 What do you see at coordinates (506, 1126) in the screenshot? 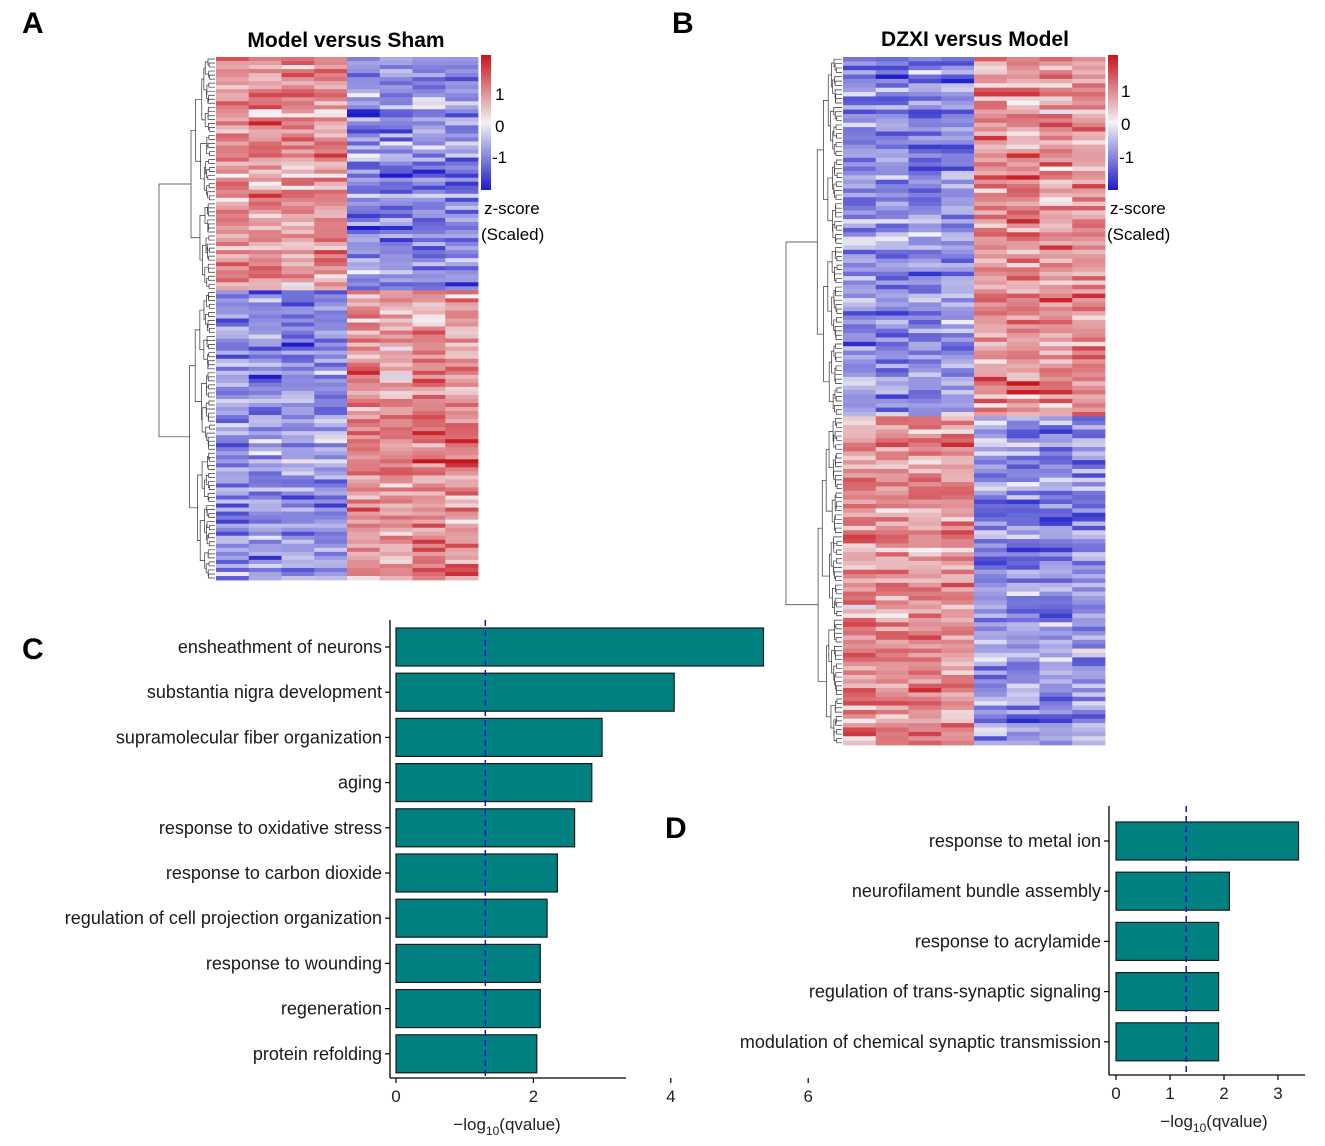
I see `bar-chart-c-x-axis-title: −log10(qvalue)` at bounding box center [506, 1126].